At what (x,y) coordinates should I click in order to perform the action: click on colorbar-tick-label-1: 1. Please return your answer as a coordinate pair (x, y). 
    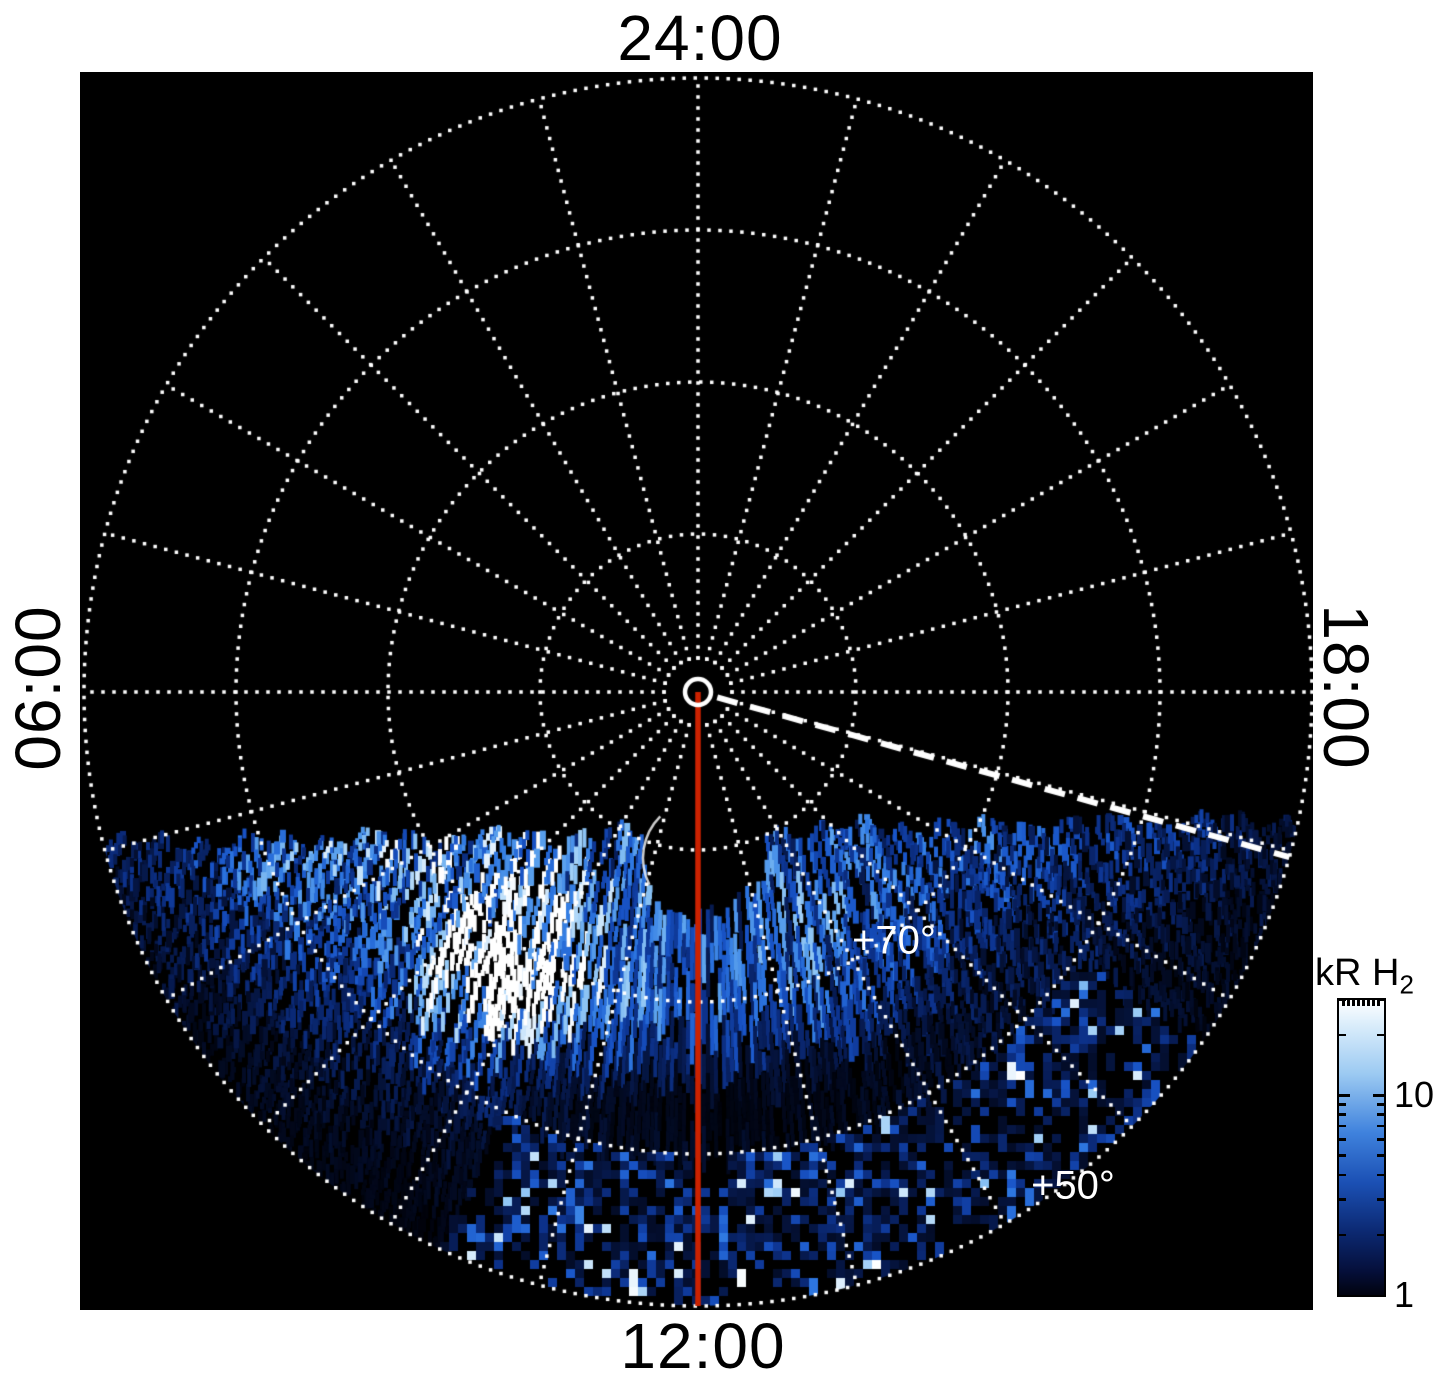
    Looking at the image, I should click on (1404, 1294).